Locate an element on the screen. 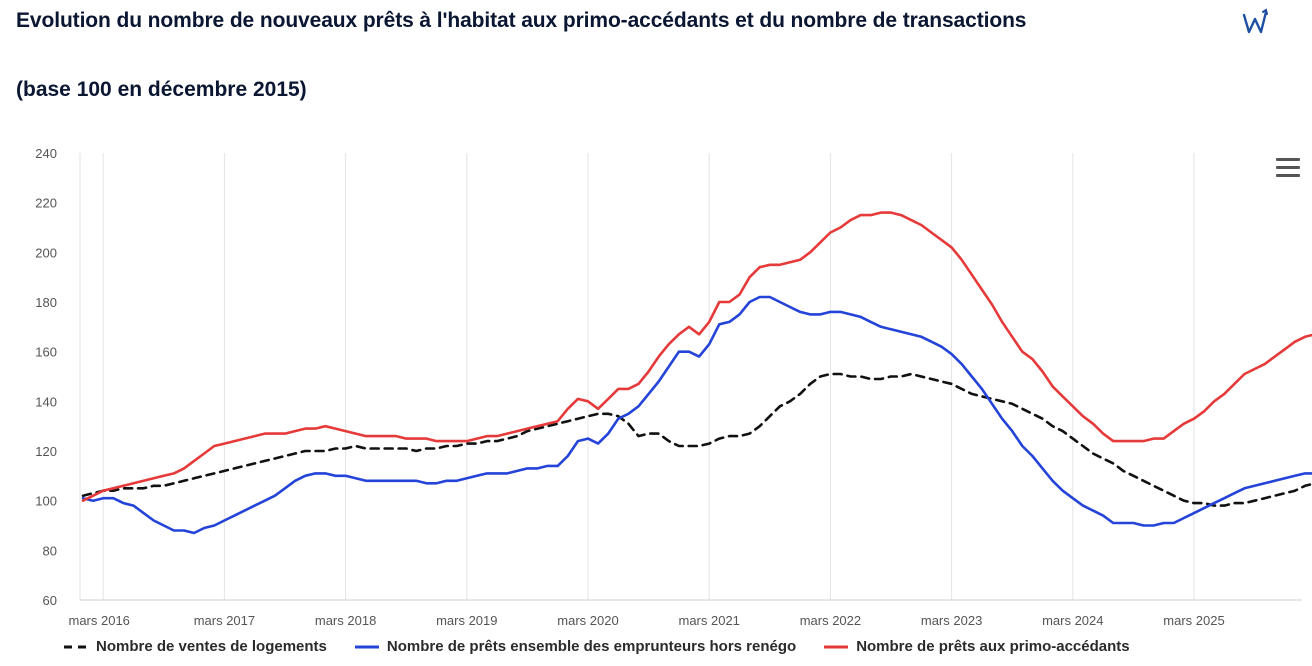 This screenshot has height=666, width=1312. x-tick-label: mars 2020 is located at coordinates (587, 620).